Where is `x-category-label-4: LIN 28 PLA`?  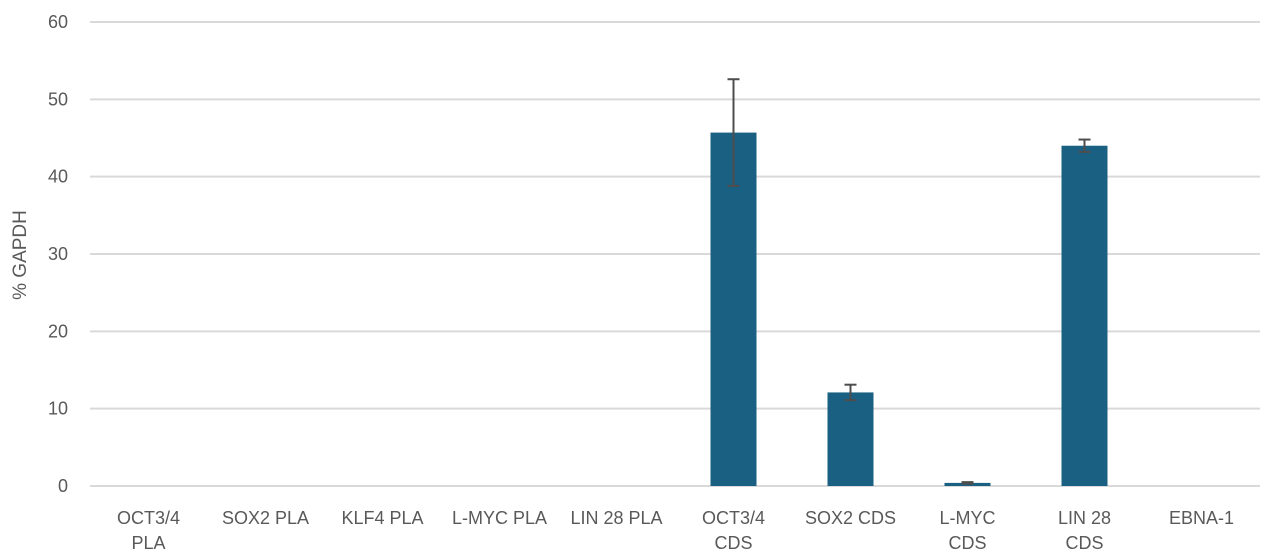 x-category-label-4: LIN 28 PLA is located at coordinates (616, 518).